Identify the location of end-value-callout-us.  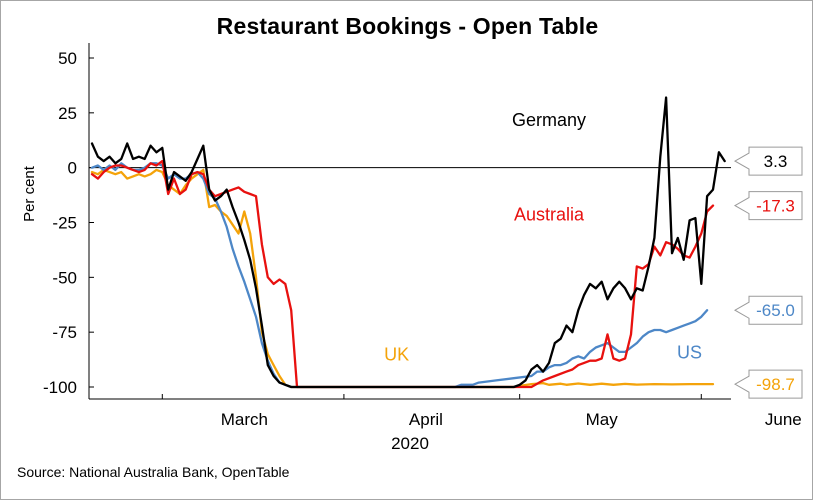
(768, 310).